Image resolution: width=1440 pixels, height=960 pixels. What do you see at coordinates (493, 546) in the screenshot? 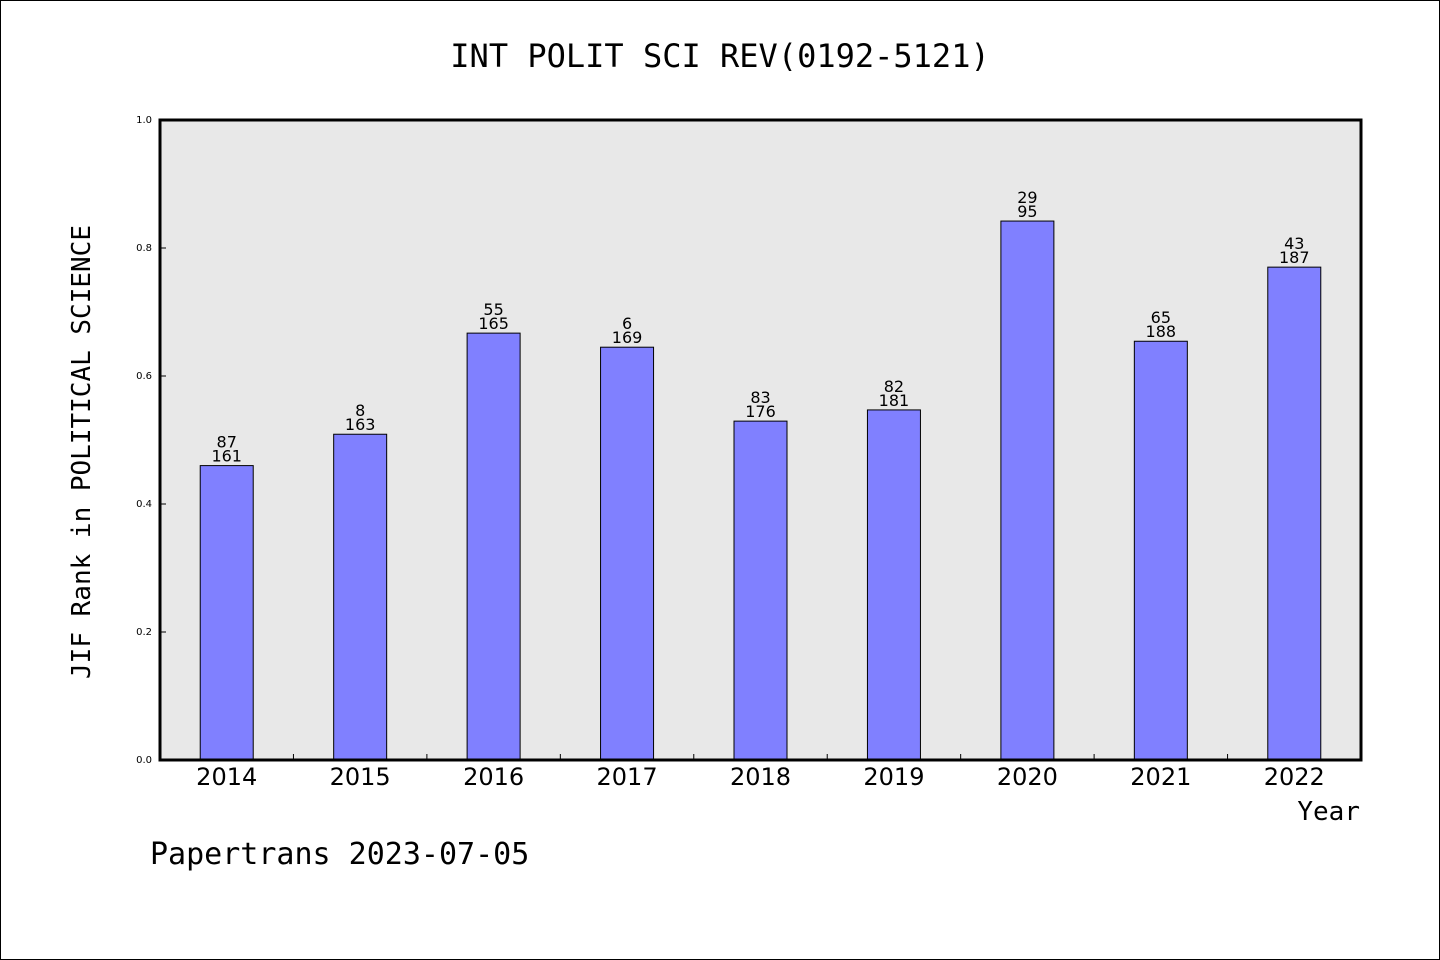
I see `bar-2016` at bounding box center [493, 546].